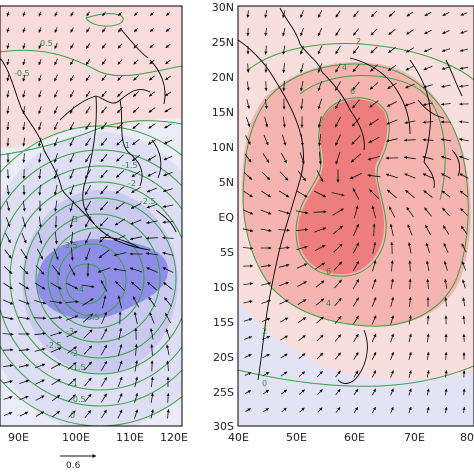 Image resolution: width=474 pixels, height=474 pixels. Describe the element at coordinates (264, 331) in the screenshot. I see `contour-label: 2` at that location.